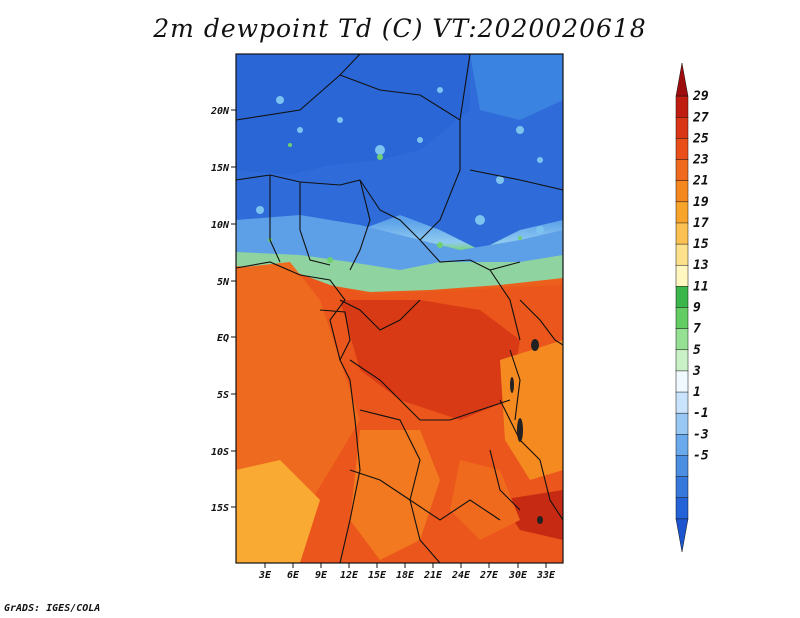  Describe the element at coordinates (52, 608) in the screenshot. I see `footer-credit: GrADS: IGES/COLA` at that location.